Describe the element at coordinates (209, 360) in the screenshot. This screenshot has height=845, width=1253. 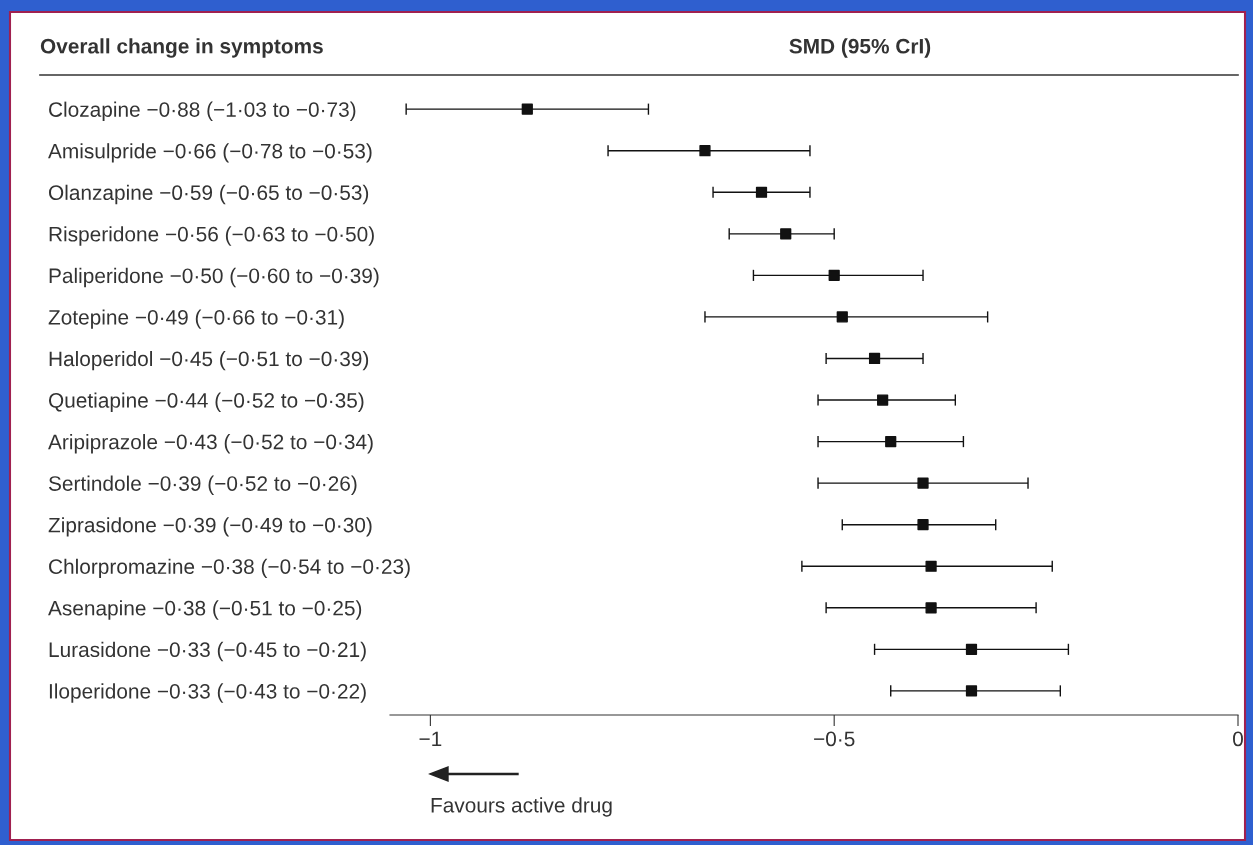
I see `y-tick-label: Haloperidol −0·45 (−0·51 to −0·39)` at that location.